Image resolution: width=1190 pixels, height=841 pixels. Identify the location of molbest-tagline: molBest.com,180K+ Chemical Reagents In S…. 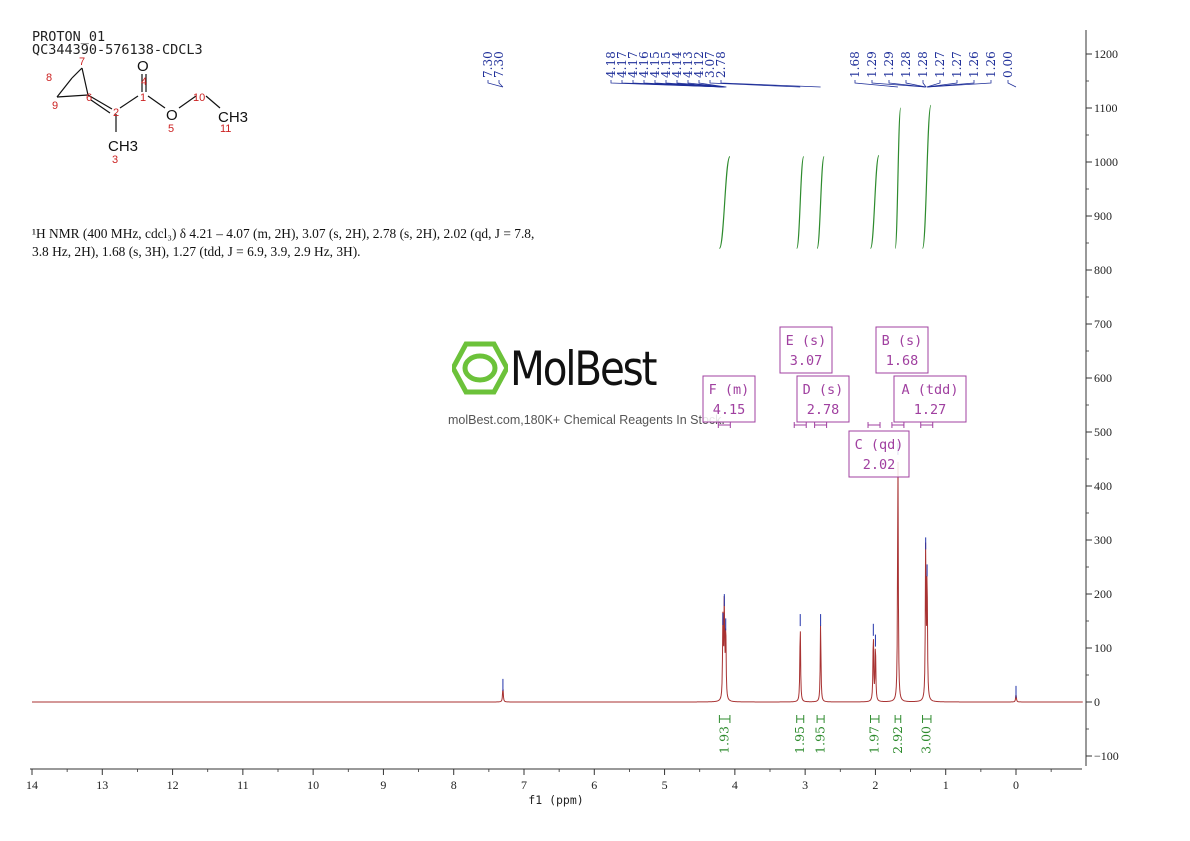
(586, 420).